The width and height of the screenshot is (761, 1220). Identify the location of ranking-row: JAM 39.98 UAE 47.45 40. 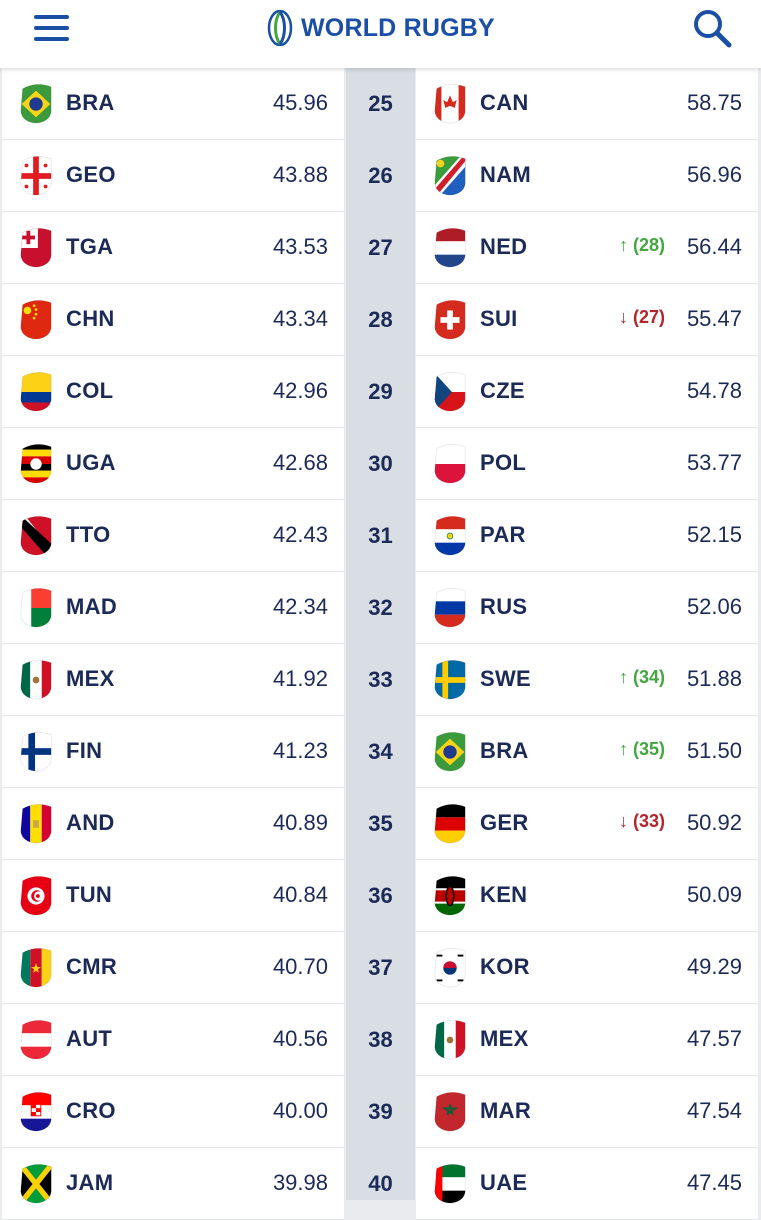
(380, 1184).